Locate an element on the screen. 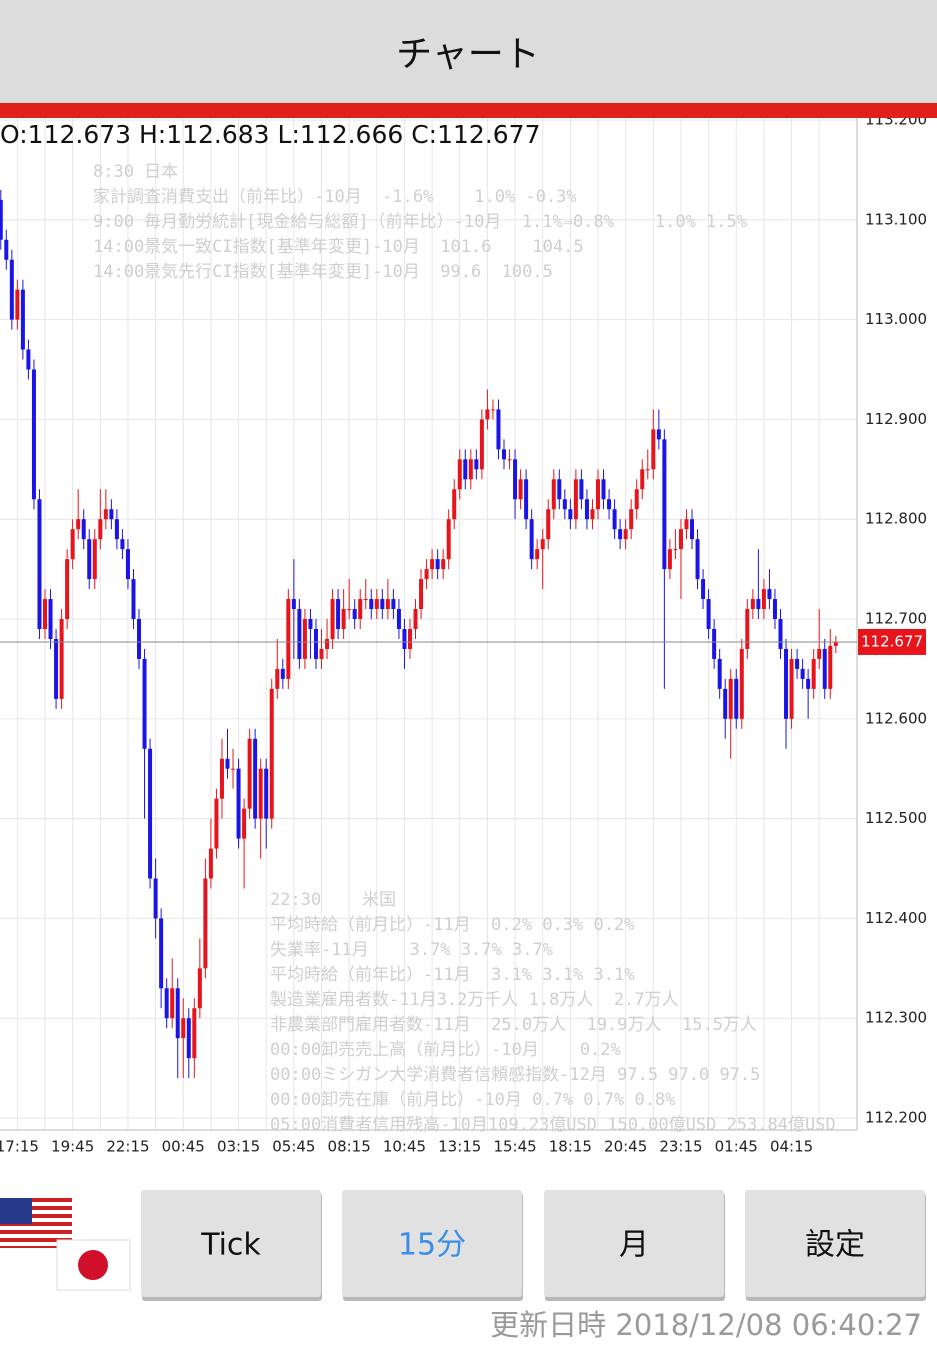 The image size is (937, 1351). button-label: 設定 is located at coordinates (835, 1245).